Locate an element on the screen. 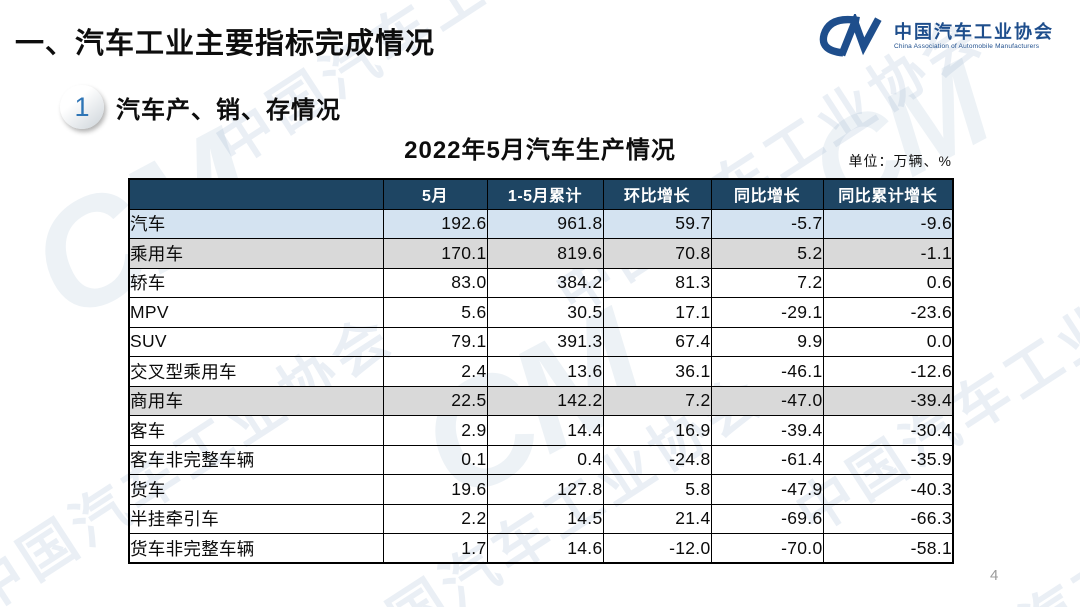 The image size is (1080, 607). cell-value: 13.6 is located at coordinates (545, 371).